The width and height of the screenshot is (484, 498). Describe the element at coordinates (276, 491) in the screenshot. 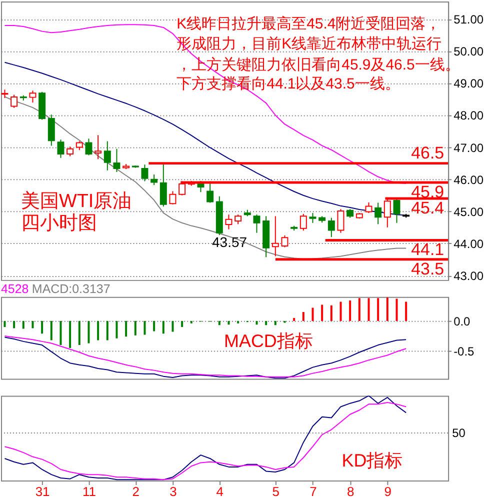

I see `x-tick-label: 5` at that location.